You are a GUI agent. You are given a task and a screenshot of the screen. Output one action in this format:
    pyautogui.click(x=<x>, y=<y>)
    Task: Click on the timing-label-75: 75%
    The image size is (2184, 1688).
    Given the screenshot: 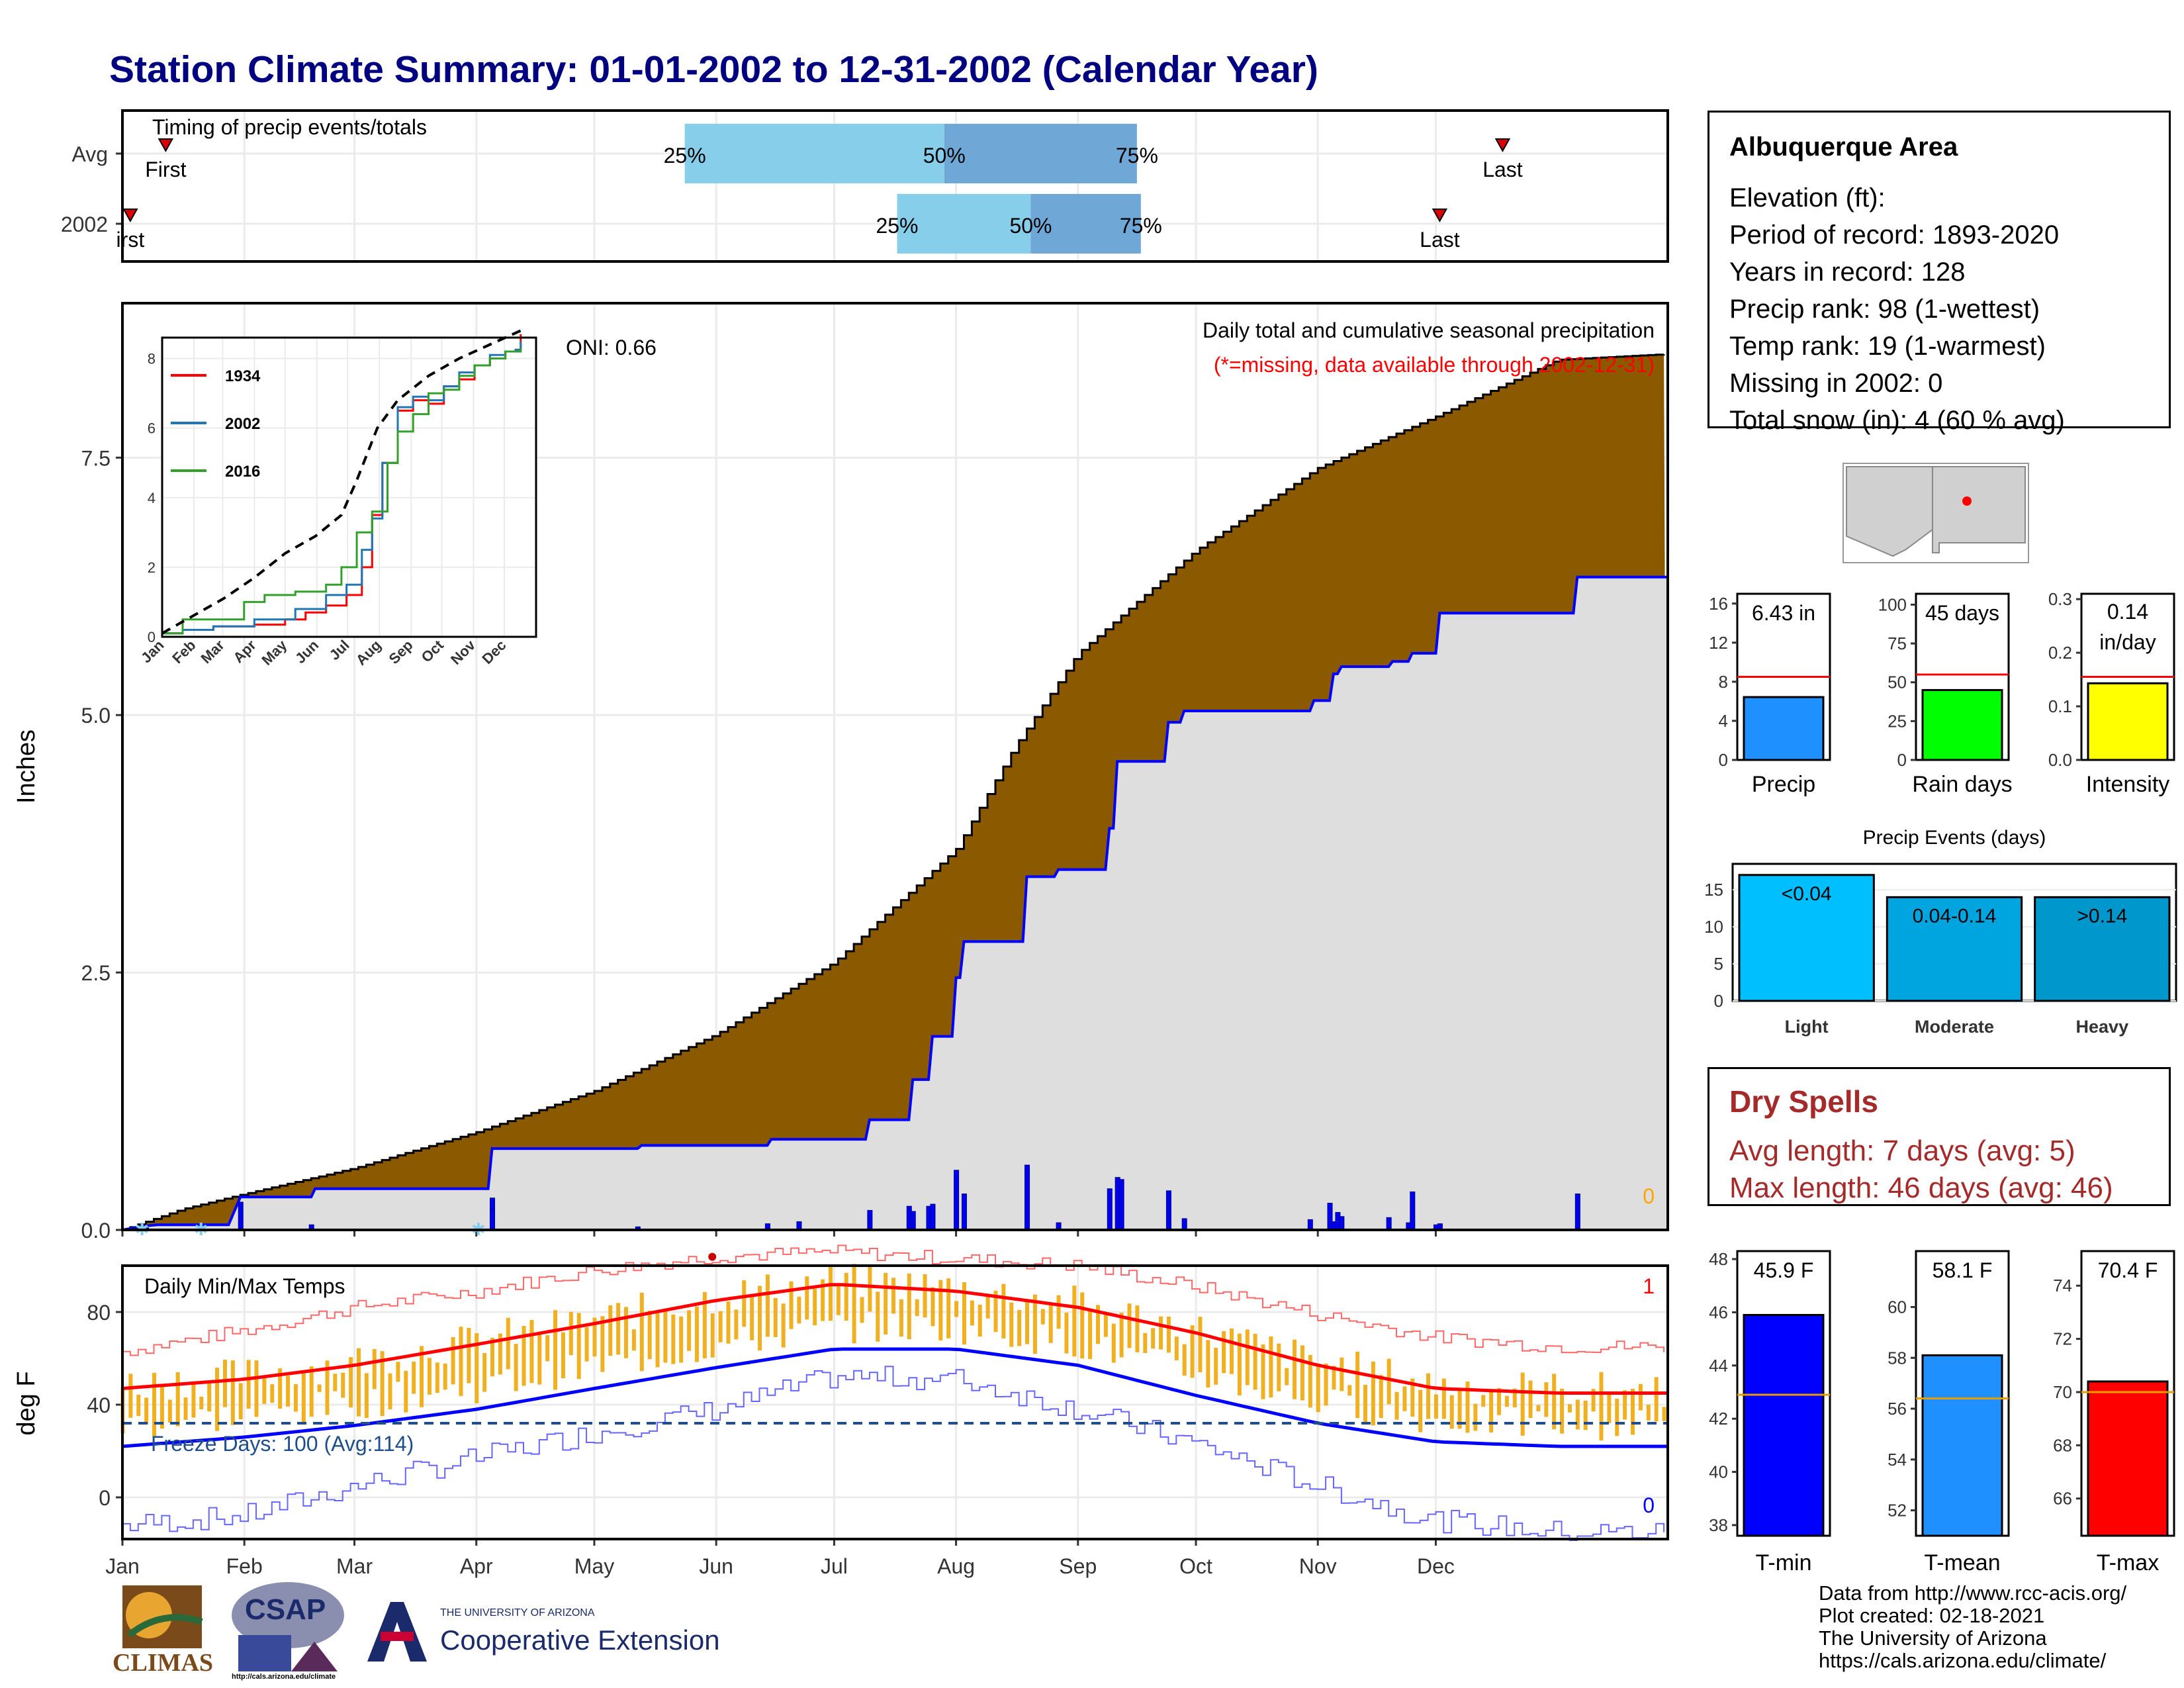 What is the action you would take?
    pyautogui.click(x=1137, y=155)
    